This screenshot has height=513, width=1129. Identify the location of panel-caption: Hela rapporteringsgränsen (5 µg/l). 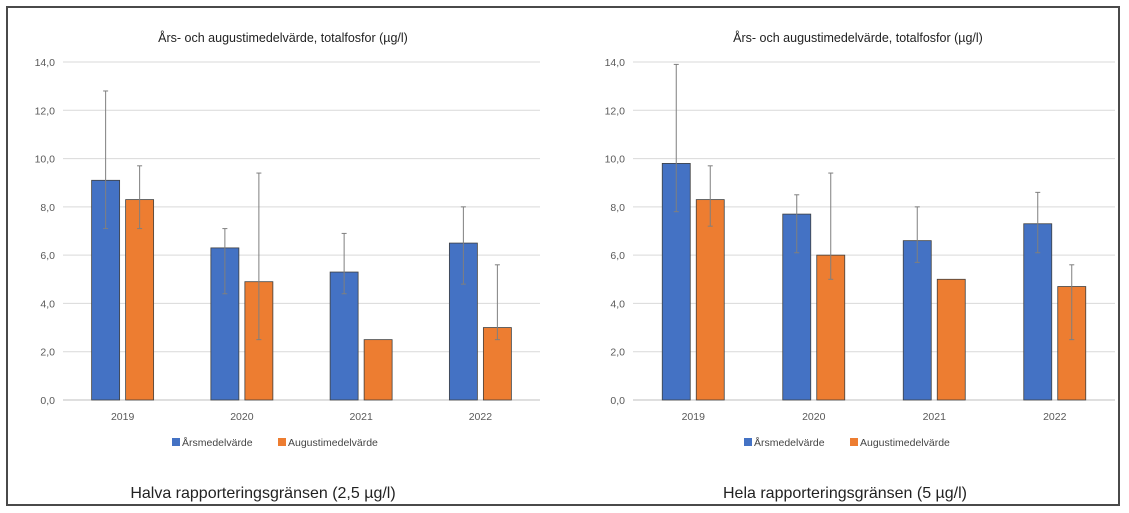
(845, 493).